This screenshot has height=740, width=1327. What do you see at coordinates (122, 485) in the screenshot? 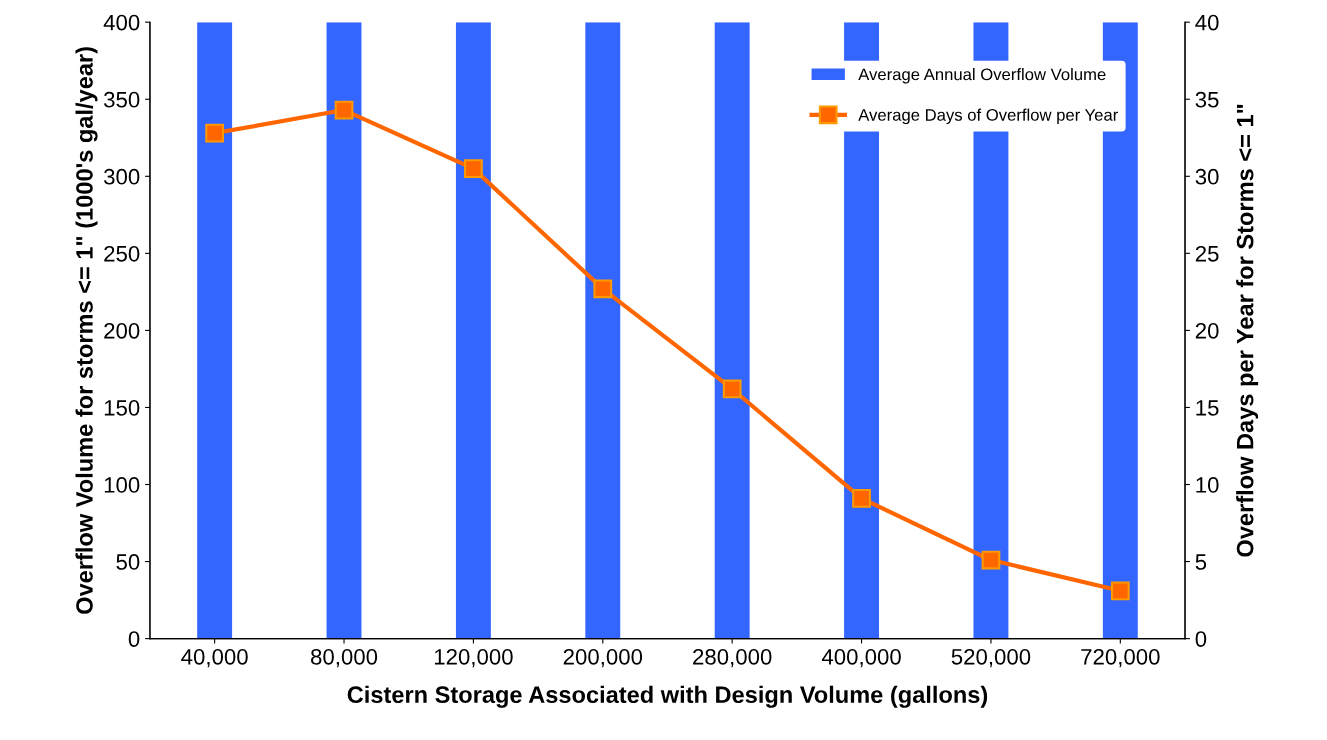
I see `y-tick-label: 100` at bounding box center [122, 485].